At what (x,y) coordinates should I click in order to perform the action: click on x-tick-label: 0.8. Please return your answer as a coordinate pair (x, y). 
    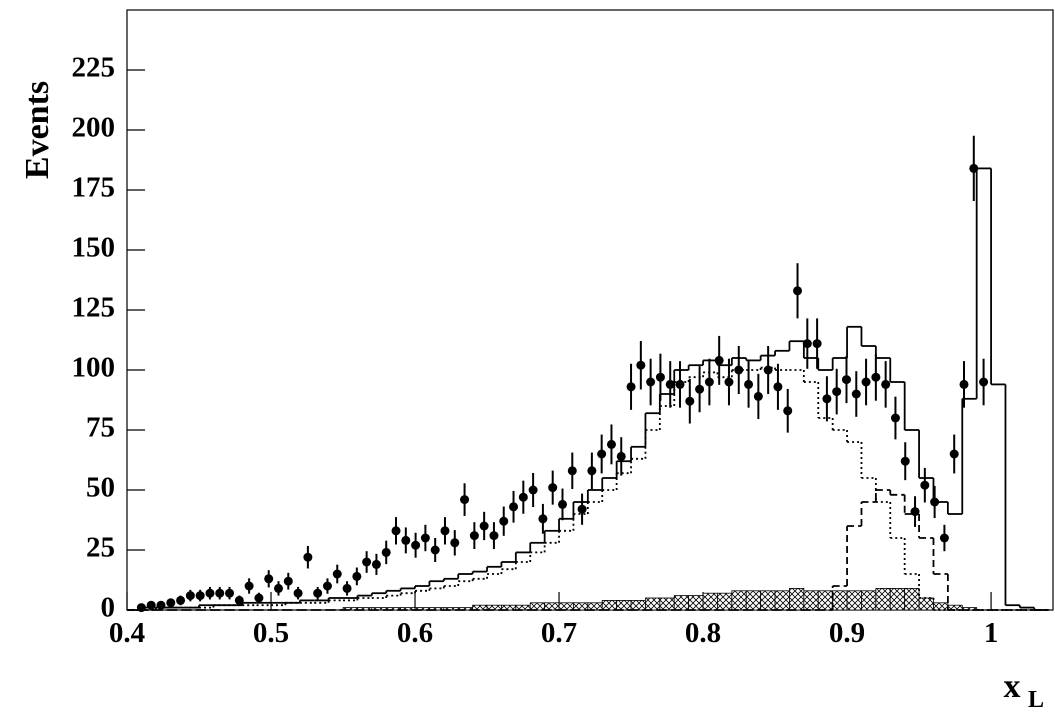
    Looking at the image, I should click on (703, 633).